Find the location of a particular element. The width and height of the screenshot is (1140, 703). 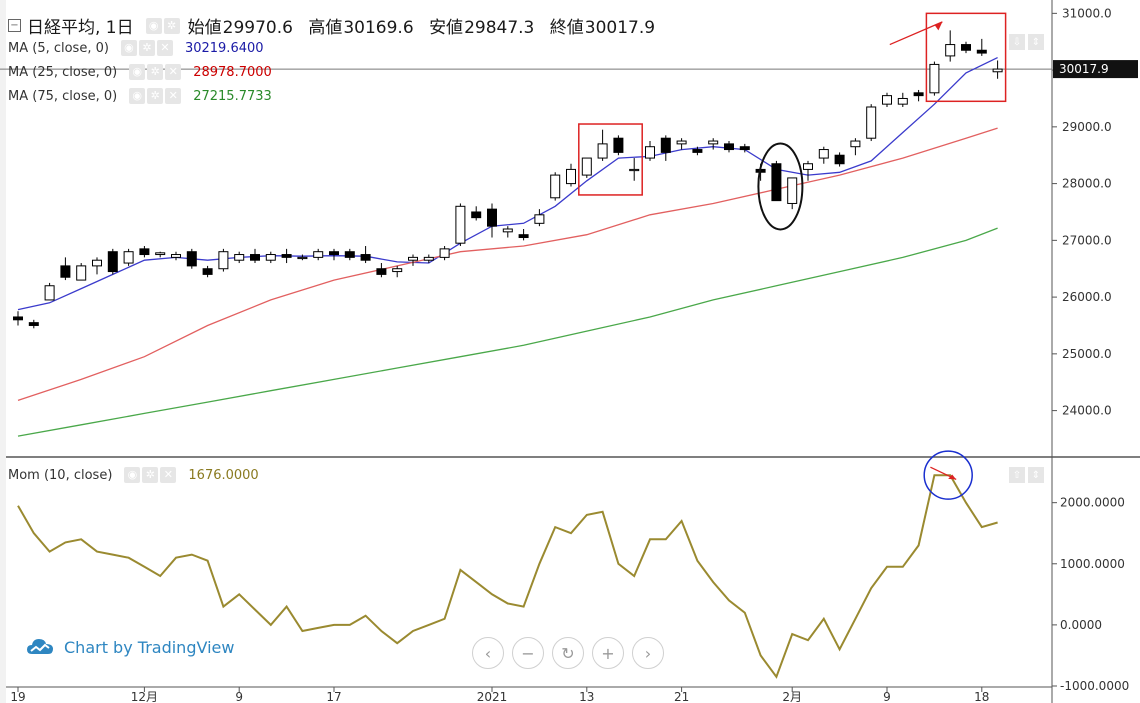

annotation-arrowhead-mom is located at coordinates (952, 477).